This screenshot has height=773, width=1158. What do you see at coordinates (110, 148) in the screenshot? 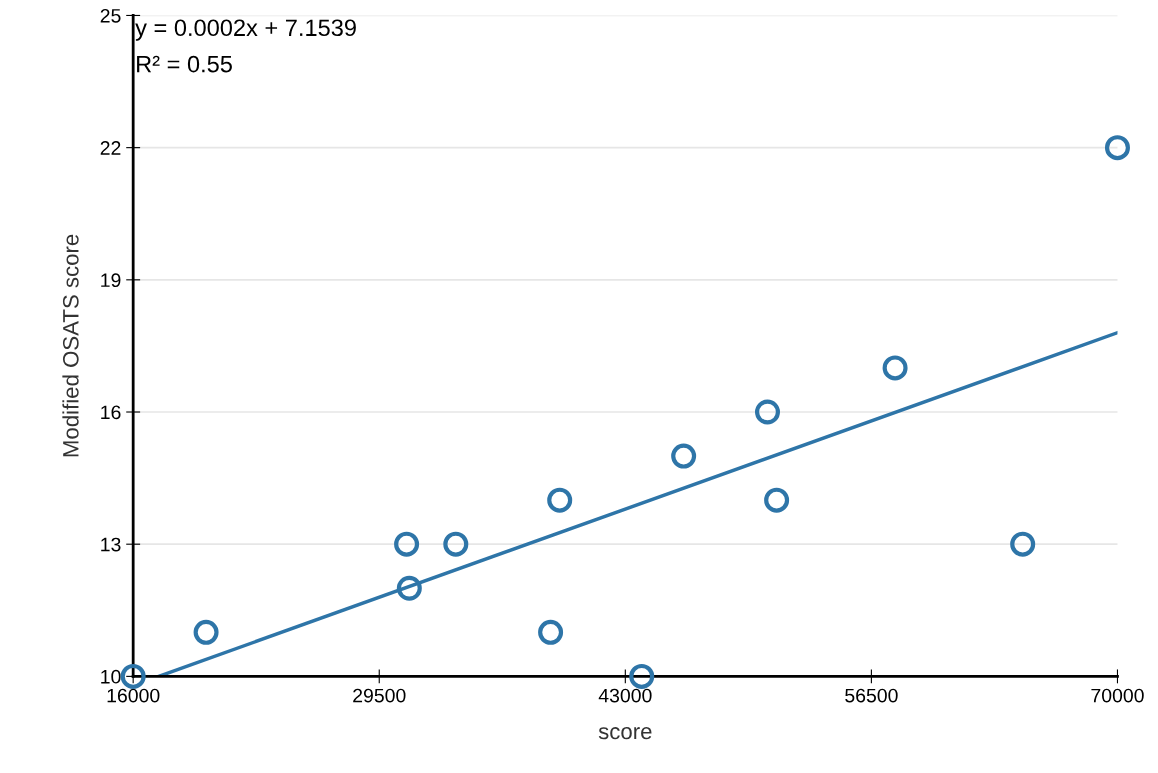
I see `y-tick-label: 22` at bounding box center [110, 148].